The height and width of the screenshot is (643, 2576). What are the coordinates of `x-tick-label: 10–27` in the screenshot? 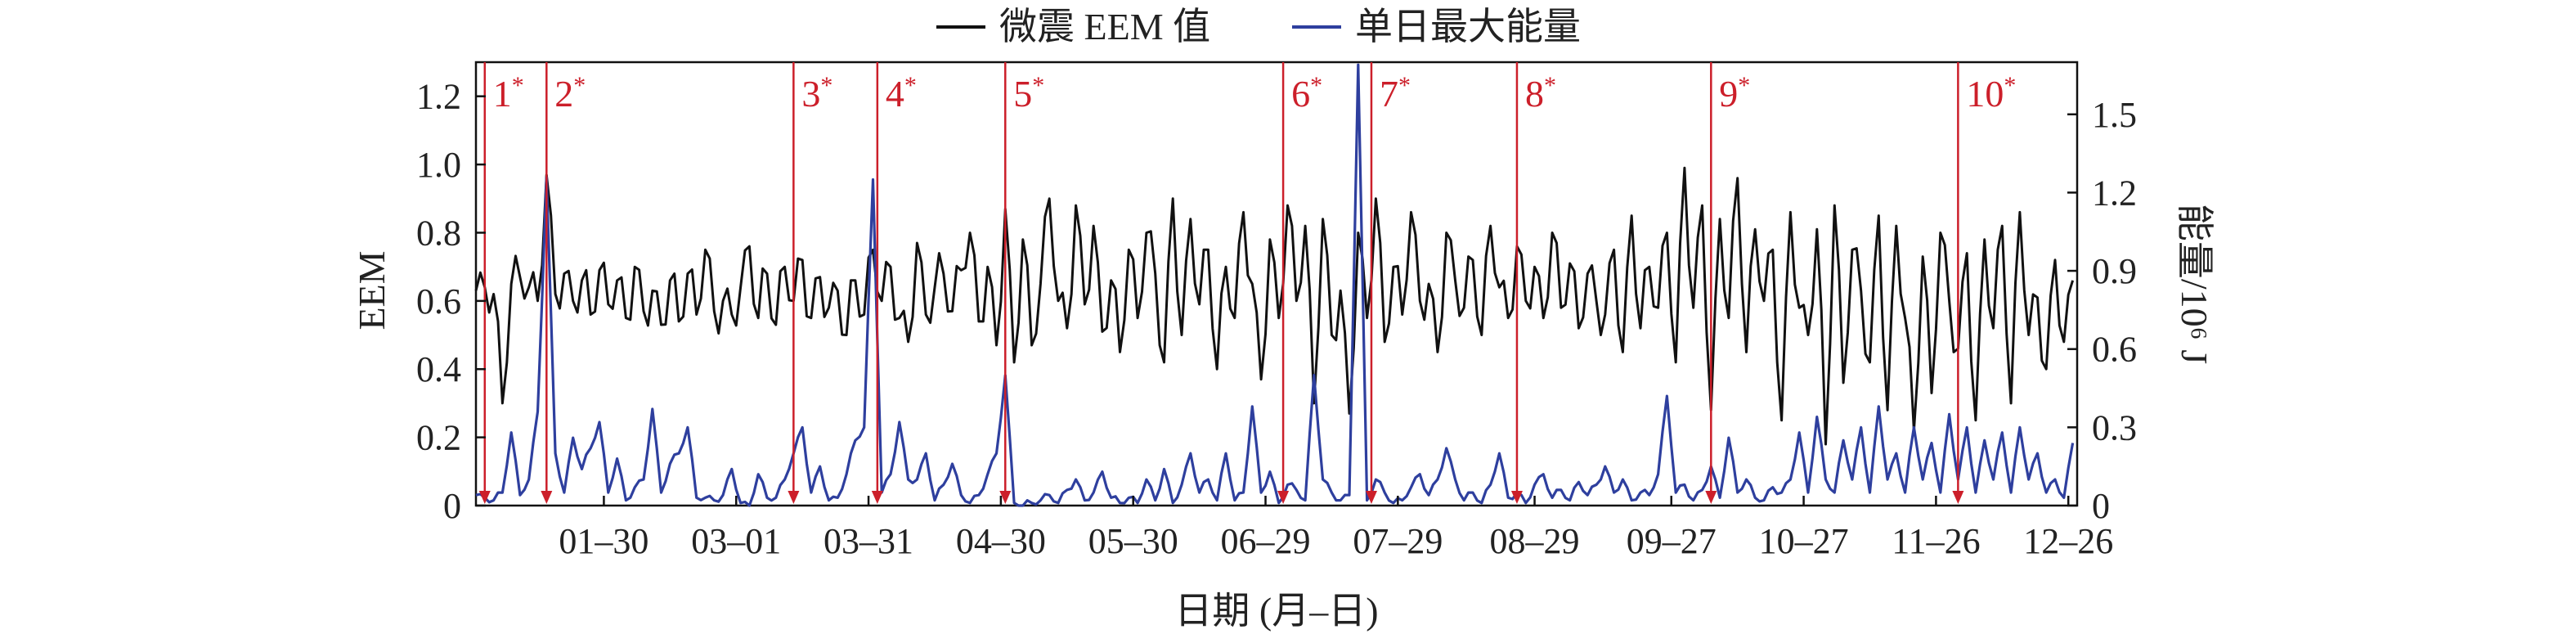 It's located at (1804, 541).